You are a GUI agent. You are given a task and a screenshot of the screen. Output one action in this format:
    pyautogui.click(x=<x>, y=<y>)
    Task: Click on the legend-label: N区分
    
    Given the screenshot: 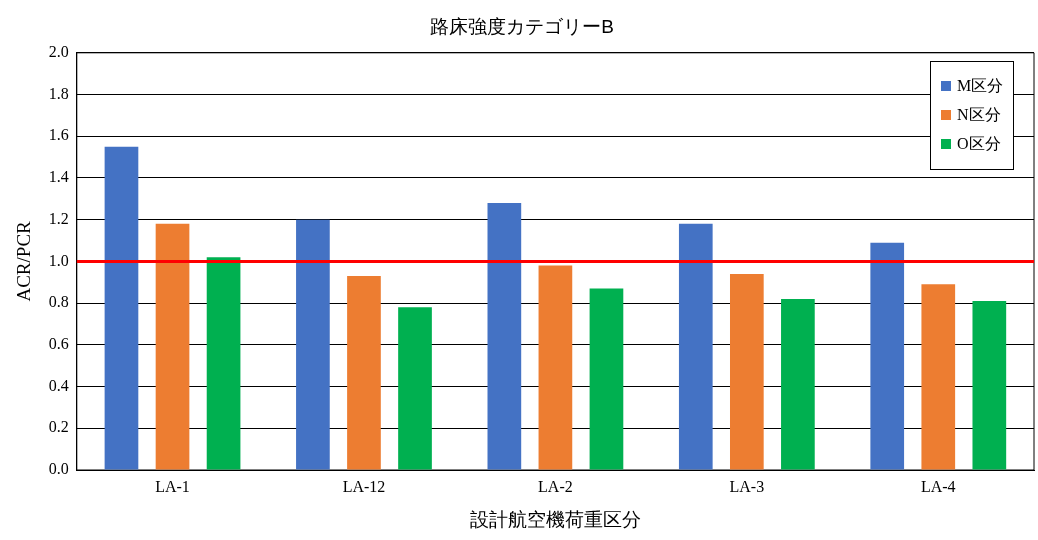 What is the action you would take?
    pyautogui.click(x=979, y=114)
    